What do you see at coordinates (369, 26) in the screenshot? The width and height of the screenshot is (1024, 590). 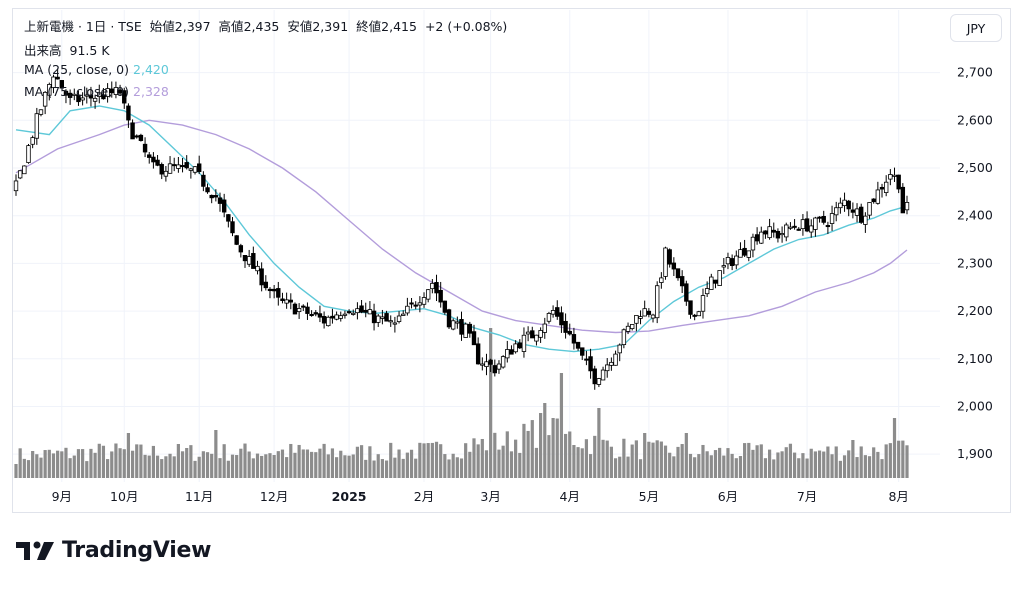 I see `close-label: 終値` at bounding box center [369, 26].